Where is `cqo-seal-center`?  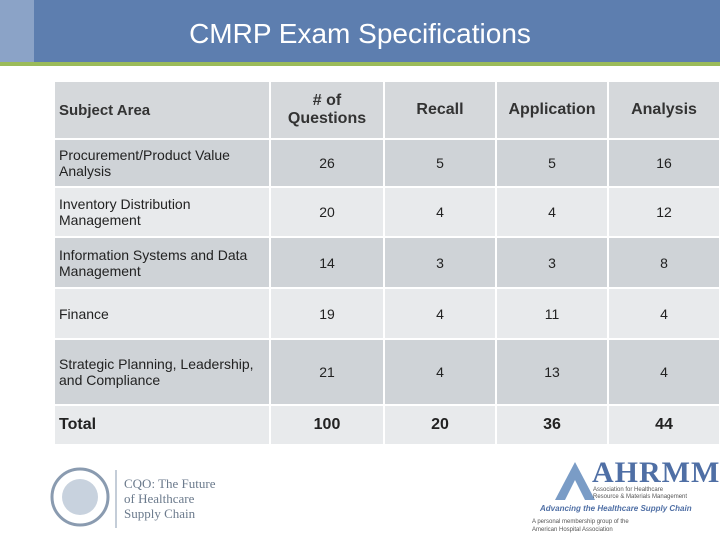 cqo-seal-center is located at coordinates (80, 497).